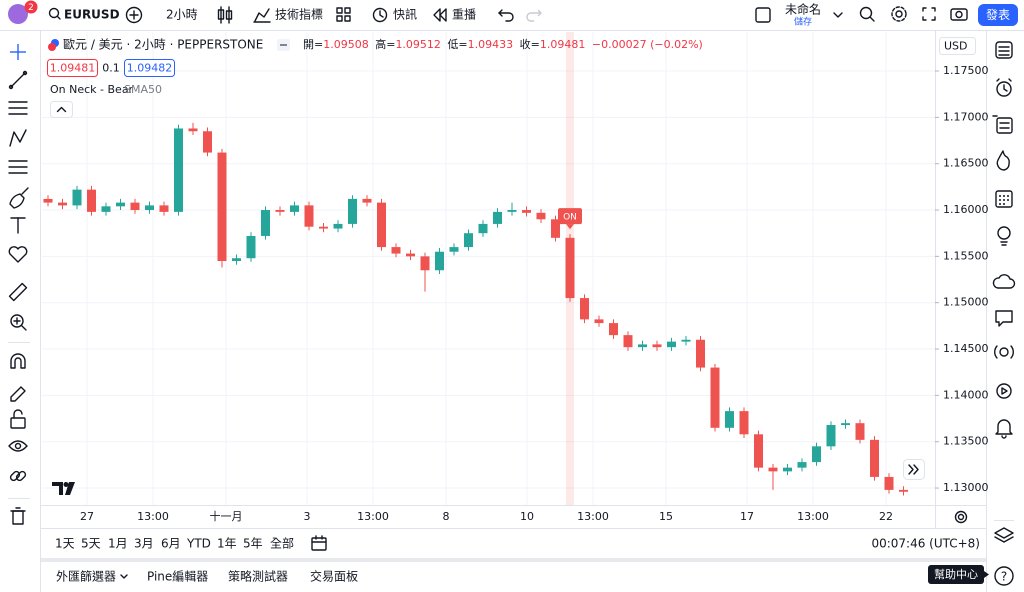  I want to click on hide-tool, so click(18, 446).